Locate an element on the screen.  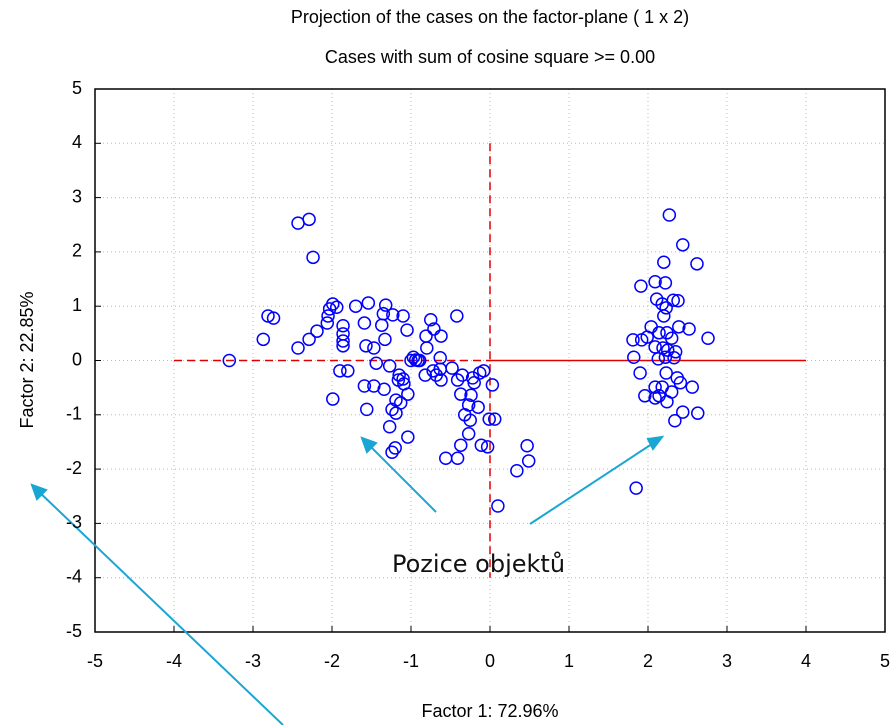
y-tick-label: -4 is located at coordinates (74, 576).